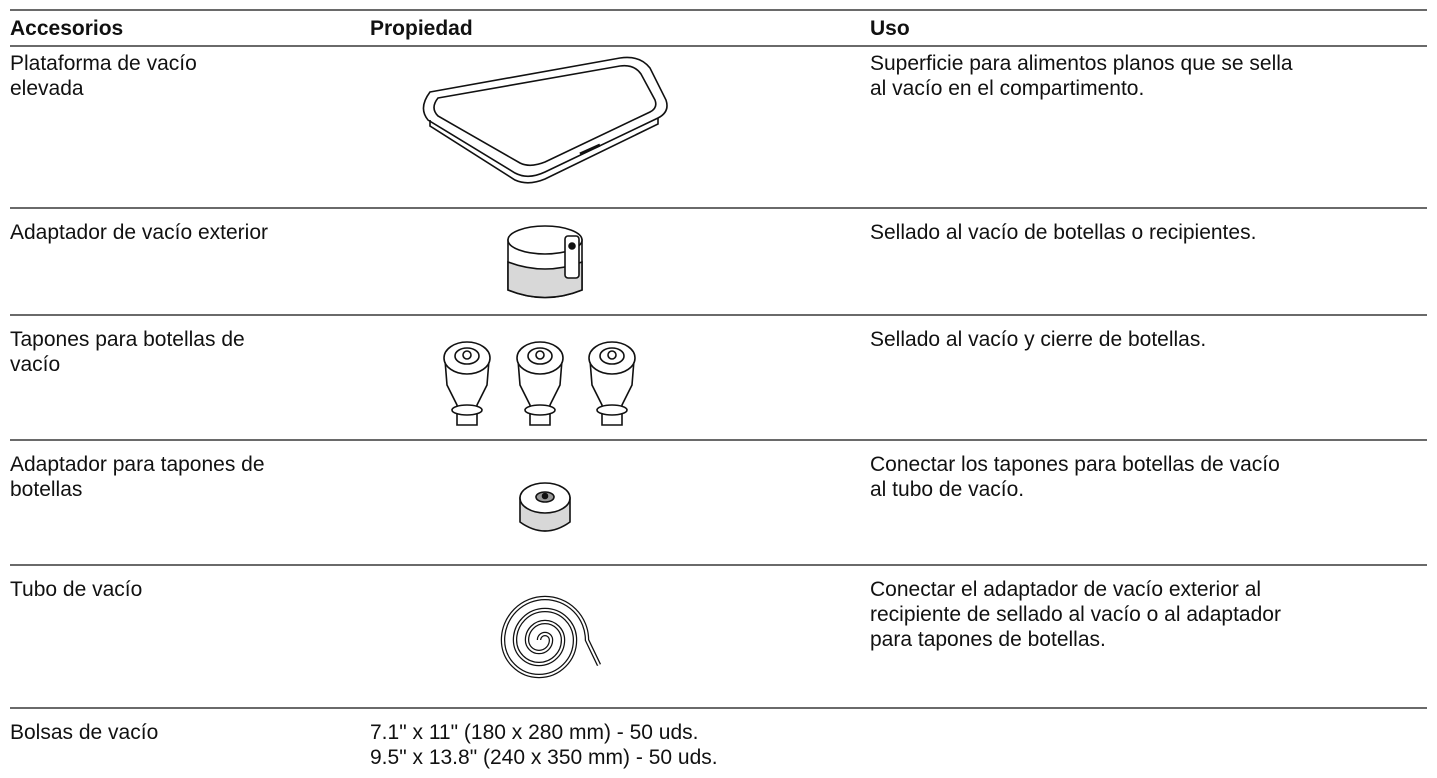  I want to click on accessory-line: Tubo de vacío, so click(76, 589).